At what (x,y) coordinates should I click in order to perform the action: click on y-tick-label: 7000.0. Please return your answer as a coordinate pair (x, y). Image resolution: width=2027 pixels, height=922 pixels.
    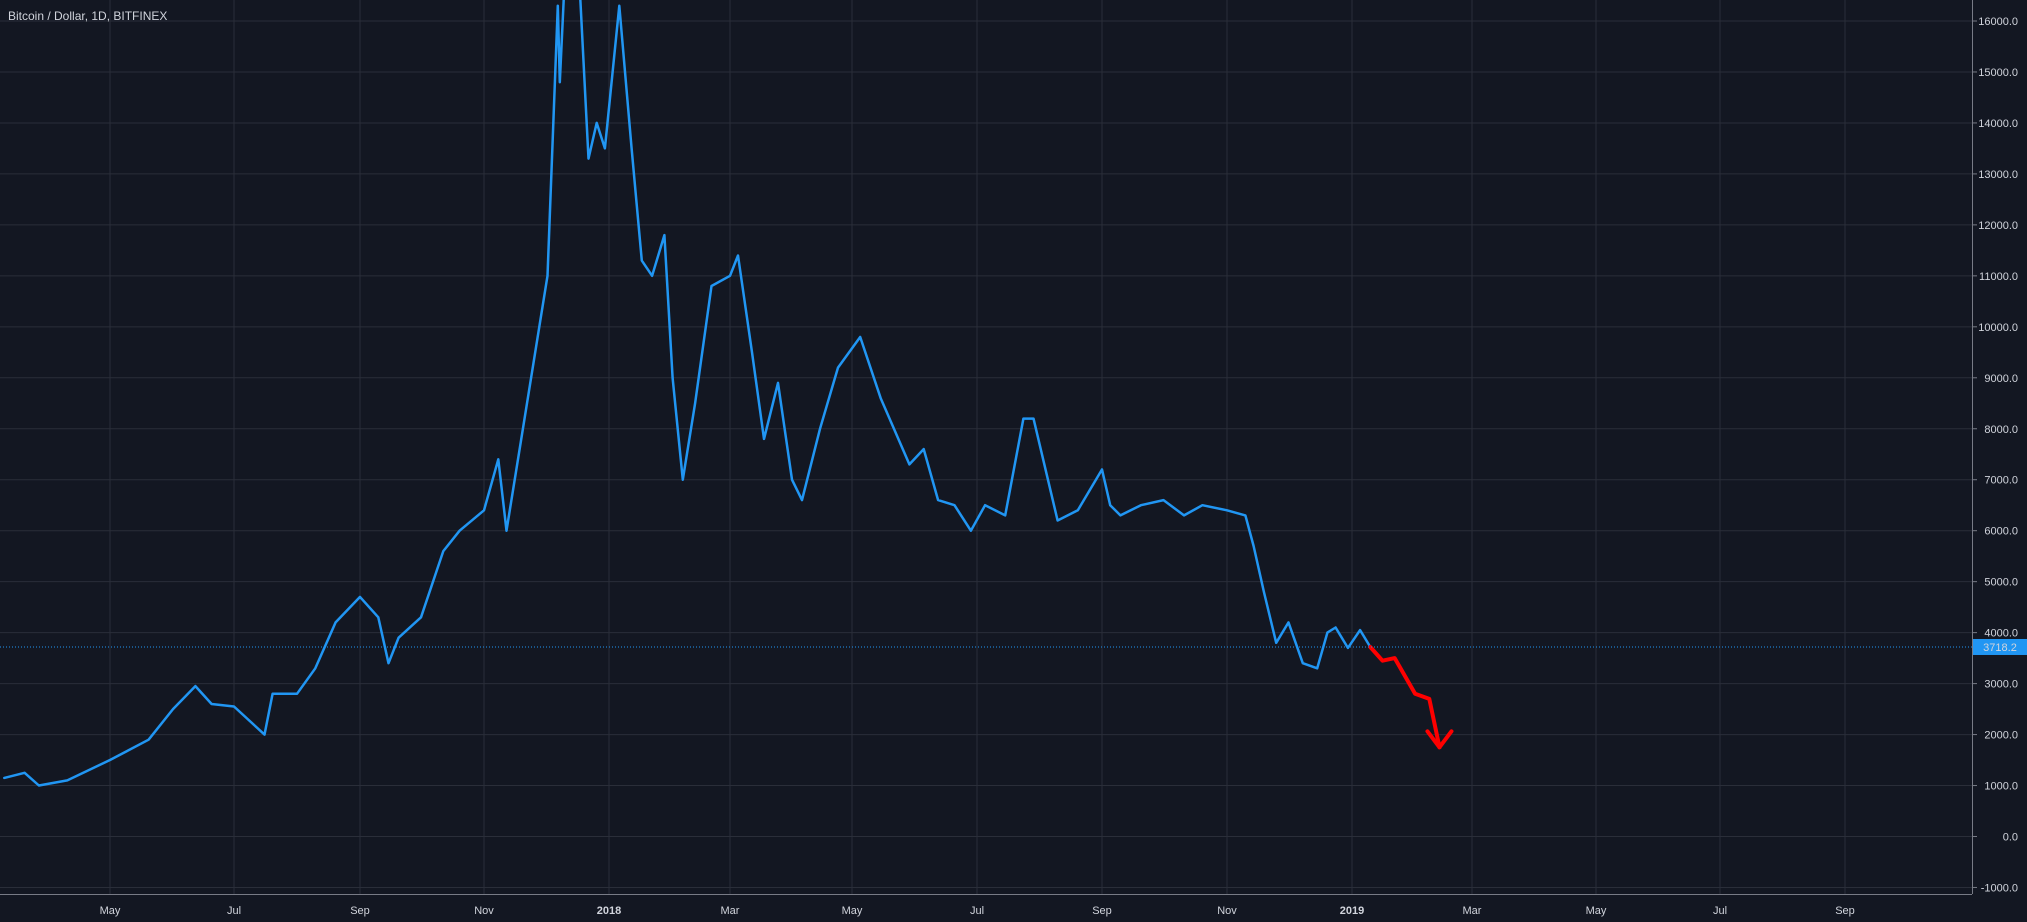
    Looking at the image, I should click on (2001, 481).